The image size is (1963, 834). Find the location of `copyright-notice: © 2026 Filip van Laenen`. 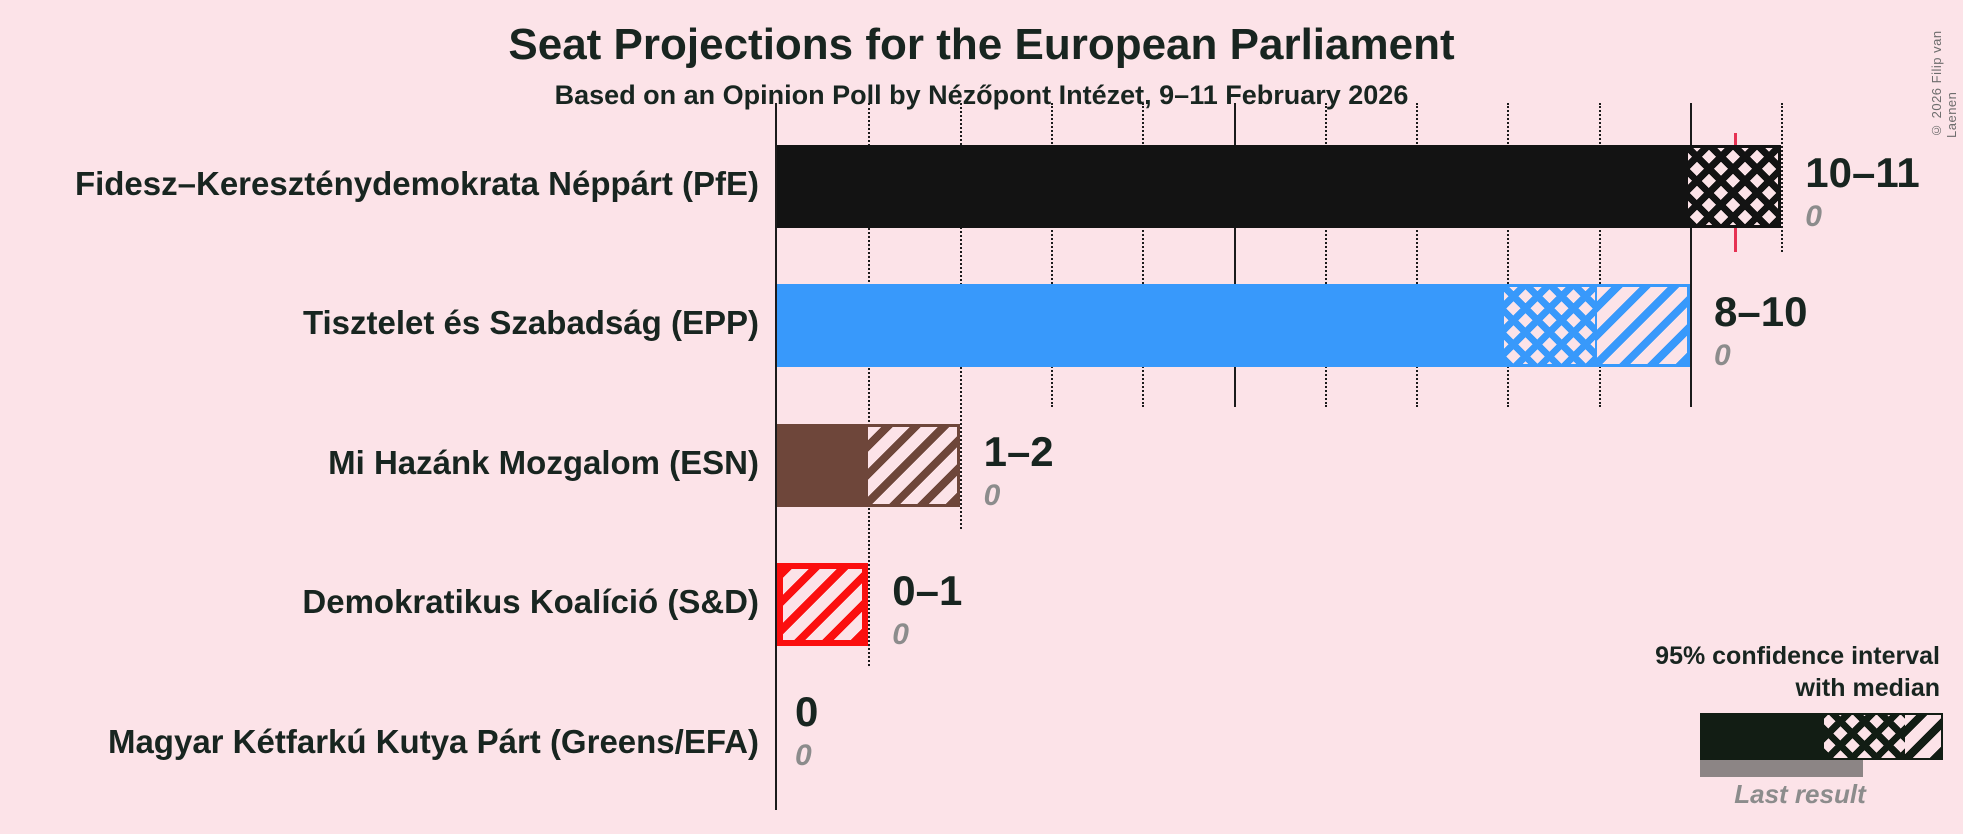

copyright-notice: © 2026 Filip van Laenen is located at coordinates (1944, 84).